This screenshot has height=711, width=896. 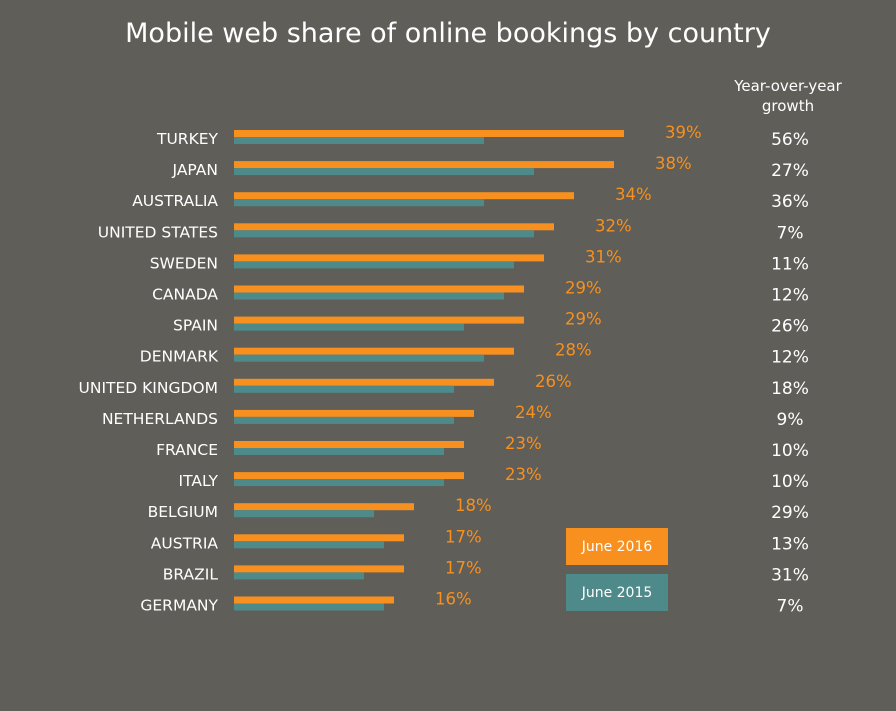 What do you see at coordinates (790, 202) in the screenshot?
I see `yoy-growth-value: 36%` at bounding box center [790, 202].